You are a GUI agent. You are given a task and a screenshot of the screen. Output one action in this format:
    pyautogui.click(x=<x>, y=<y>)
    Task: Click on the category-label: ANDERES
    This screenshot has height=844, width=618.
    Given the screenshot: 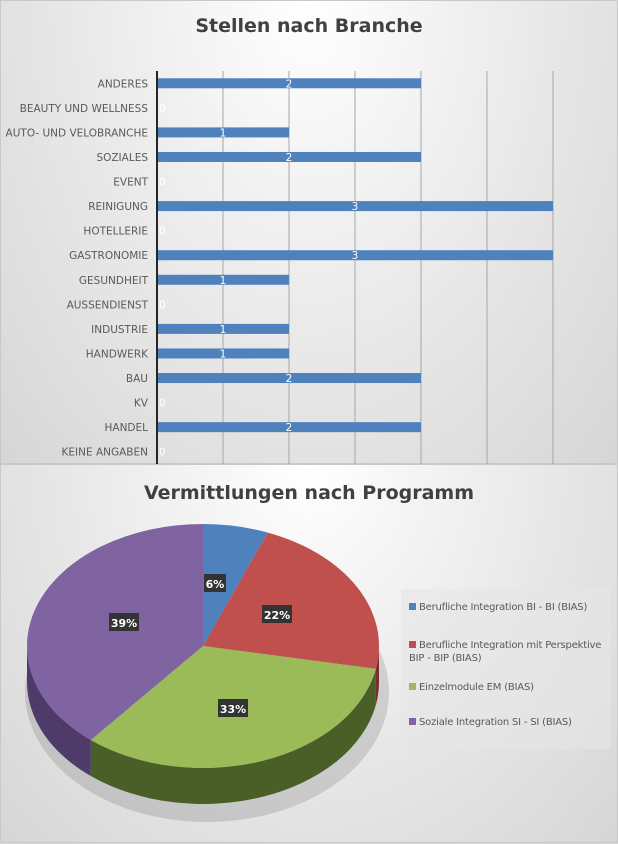 What is the action you would take?
    pyautogui.click(x=123, y=84)
    